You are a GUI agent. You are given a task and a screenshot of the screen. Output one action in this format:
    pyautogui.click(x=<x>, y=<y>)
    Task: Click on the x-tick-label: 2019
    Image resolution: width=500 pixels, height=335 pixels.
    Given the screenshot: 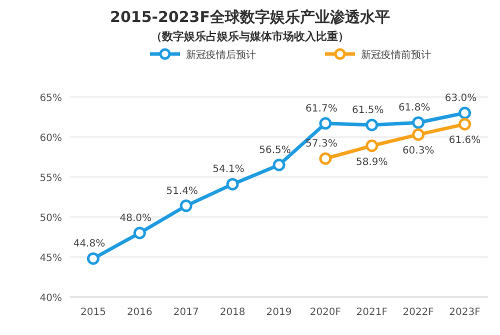 What is the action you would take?
    pyautogui.click(x=279, y=312)
    